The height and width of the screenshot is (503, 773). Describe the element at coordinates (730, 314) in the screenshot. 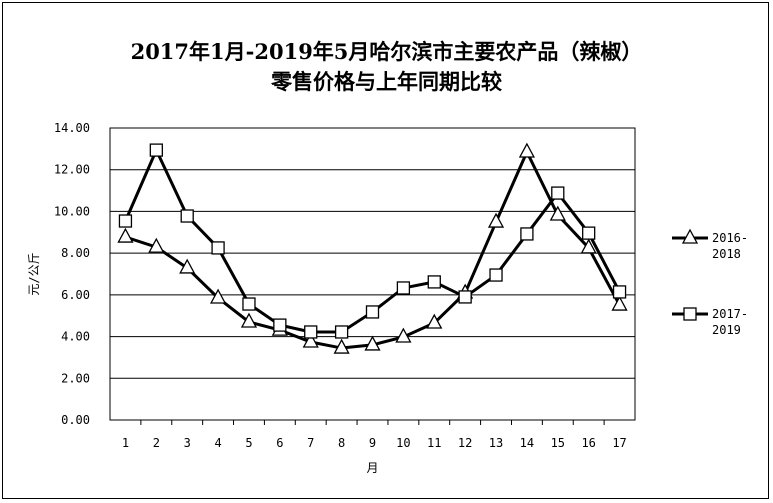

I see `legend-text: 2017-` at that location.